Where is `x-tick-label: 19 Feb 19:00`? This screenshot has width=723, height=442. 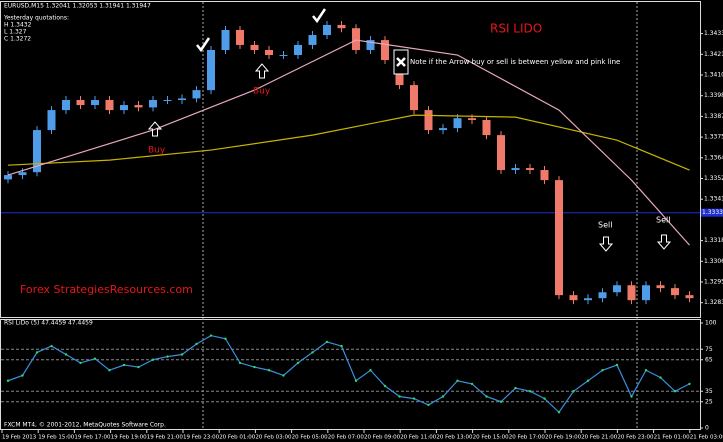
x-tick-label: 19 Feb 19:00 is located at coordinates (129, 438).